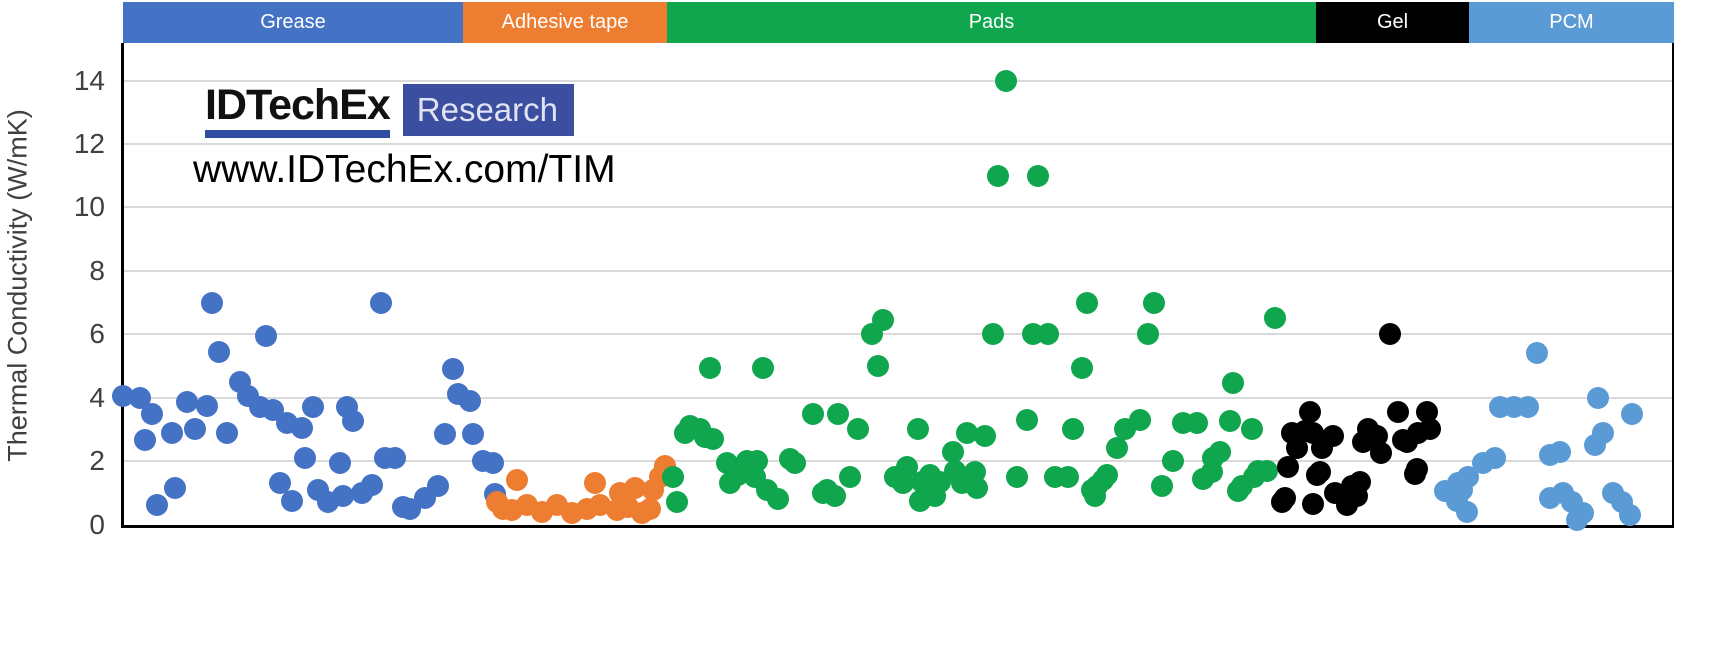 Image resolution: width=1725 pixels, height=668 pixels. I want to click on y-tick-label-14: 14, so click(89, 80).